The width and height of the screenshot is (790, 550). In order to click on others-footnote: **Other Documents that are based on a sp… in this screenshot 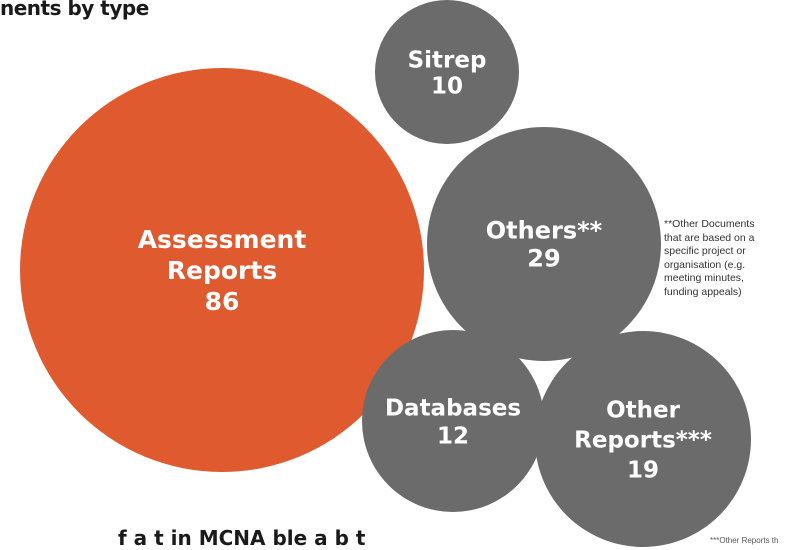, I will do `click(727, 258)`.